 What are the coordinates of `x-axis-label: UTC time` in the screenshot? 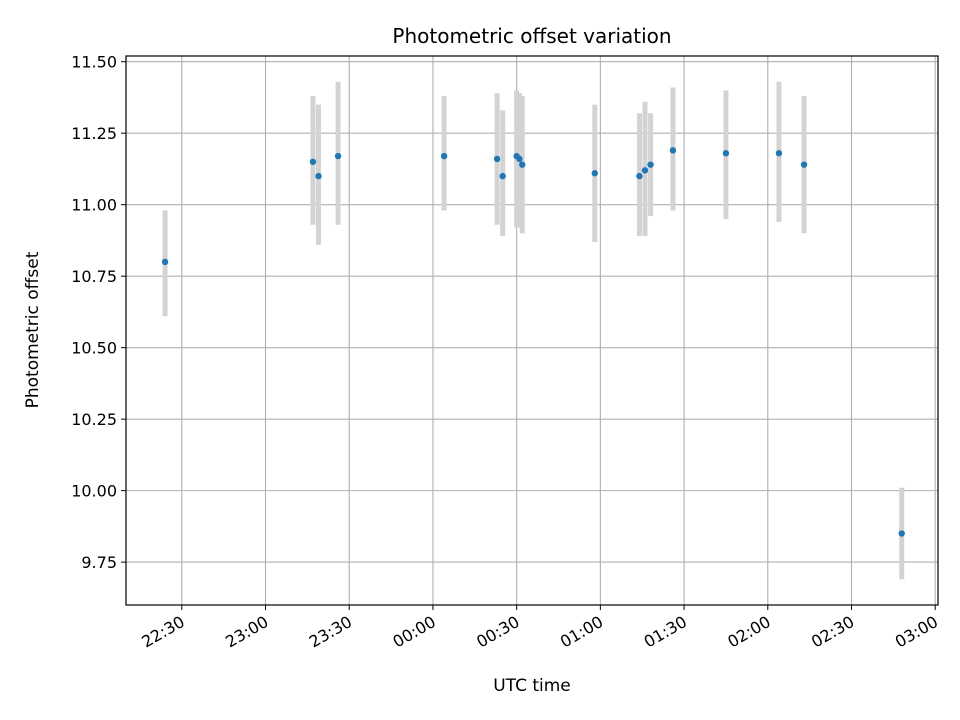 It's located at (532, 686).